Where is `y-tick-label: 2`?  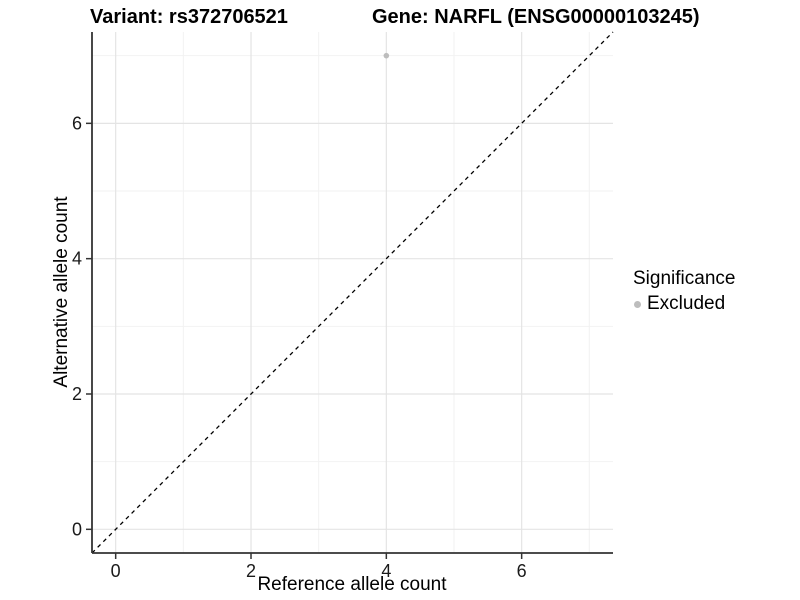
y-tick-label: 2 is located at coordinates (77, 394).